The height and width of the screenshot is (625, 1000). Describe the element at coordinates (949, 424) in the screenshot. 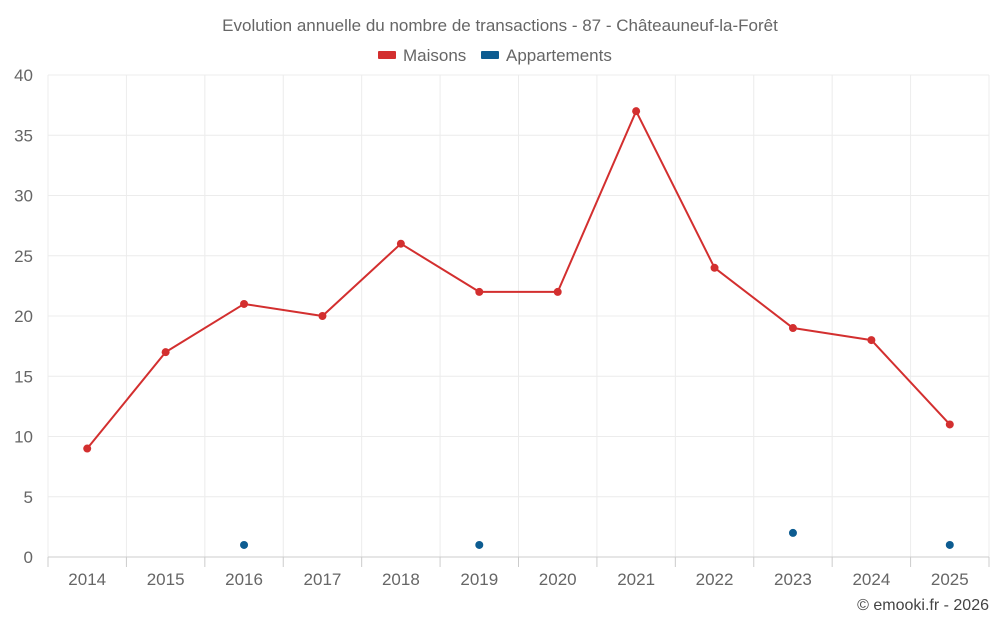

I see `data-point-maisons-2025` at that location.